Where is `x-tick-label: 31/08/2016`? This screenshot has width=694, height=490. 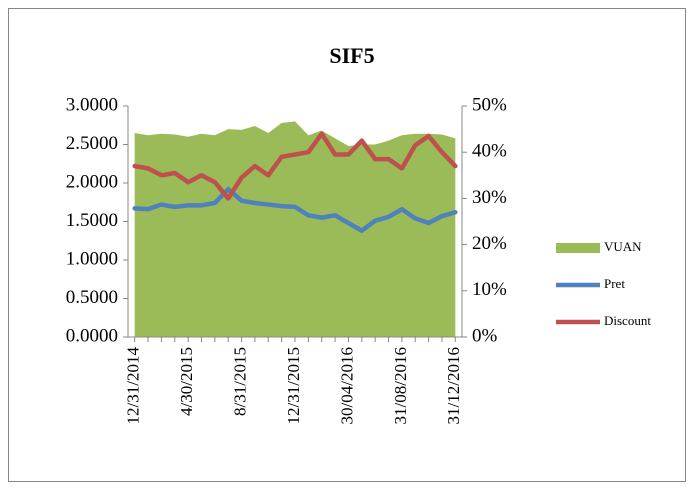 x-tick-label: 31/08/2016 is located at coordinates (400, 385).